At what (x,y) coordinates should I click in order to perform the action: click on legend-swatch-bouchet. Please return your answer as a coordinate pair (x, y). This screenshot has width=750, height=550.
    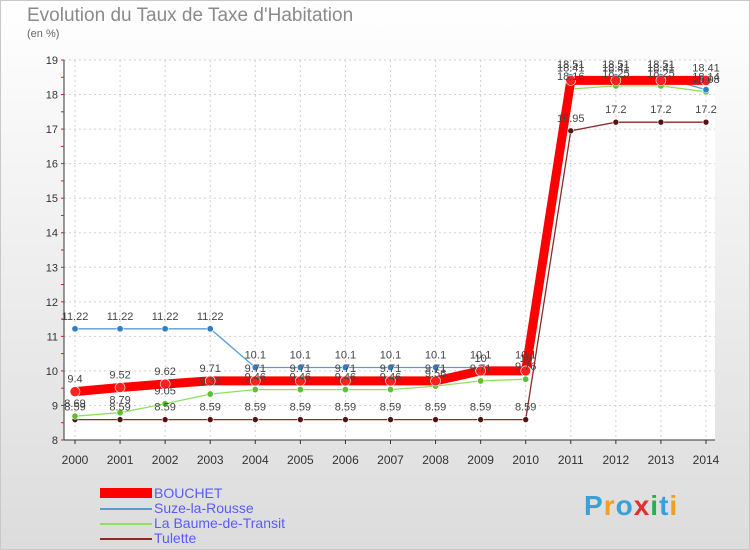
    Looking at the image, I should click on (126, 493).